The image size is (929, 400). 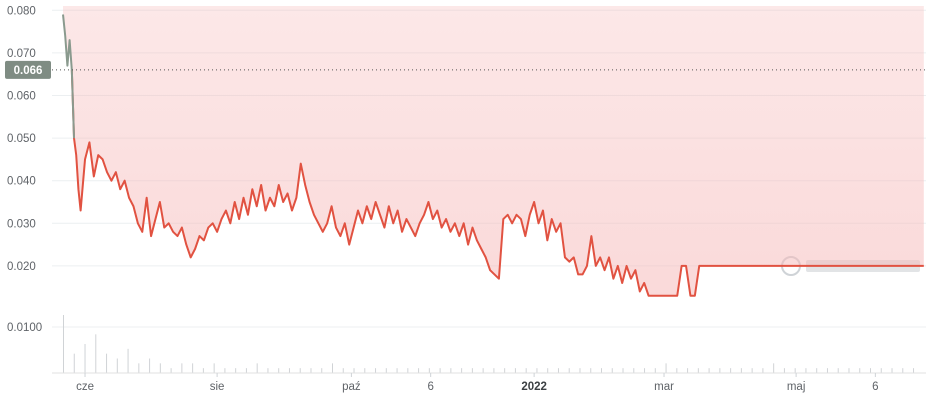 I want to click on y-tick-label: 0.080, so click(x=21, y=11).